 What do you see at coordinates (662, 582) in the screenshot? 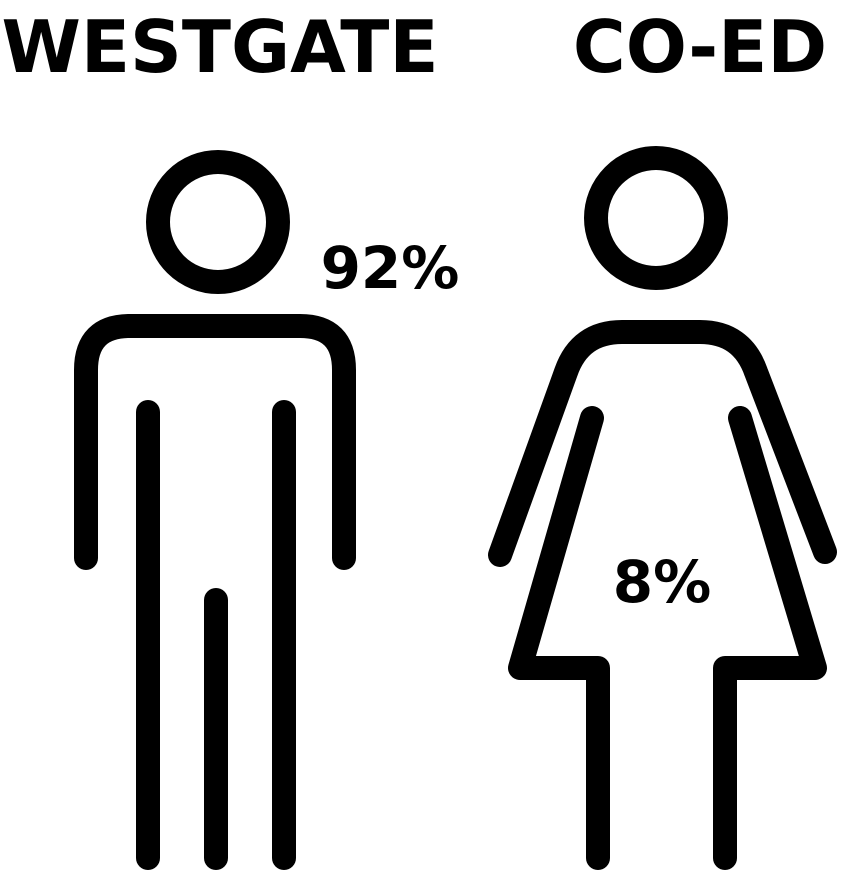
I see `female-percent: 8%` at bounding box center [662, 582].